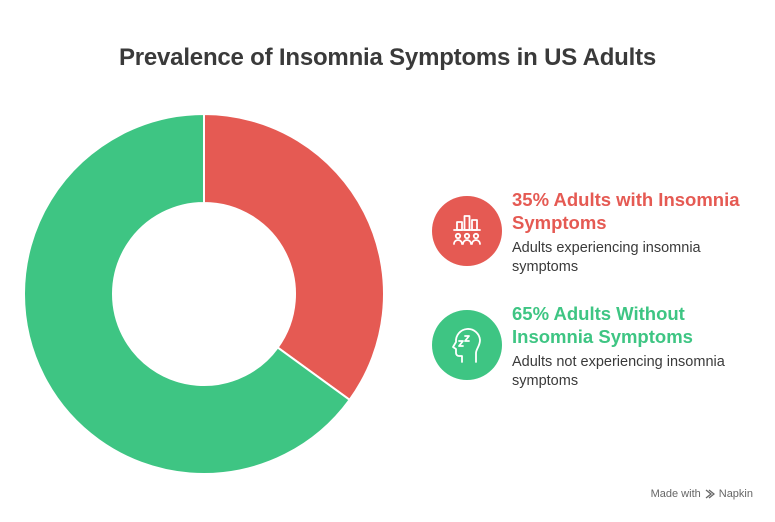 This screenshot has width=775, height=522. I want to click on made-with-napkin: Made with Napkin, so click(702, 494).